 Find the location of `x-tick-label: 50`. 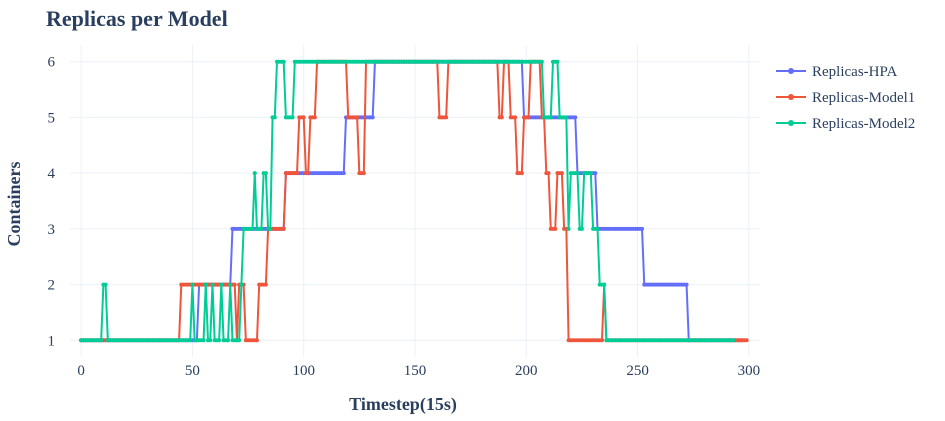

x-tick-label: 50 is located at coordinates (192, 371).